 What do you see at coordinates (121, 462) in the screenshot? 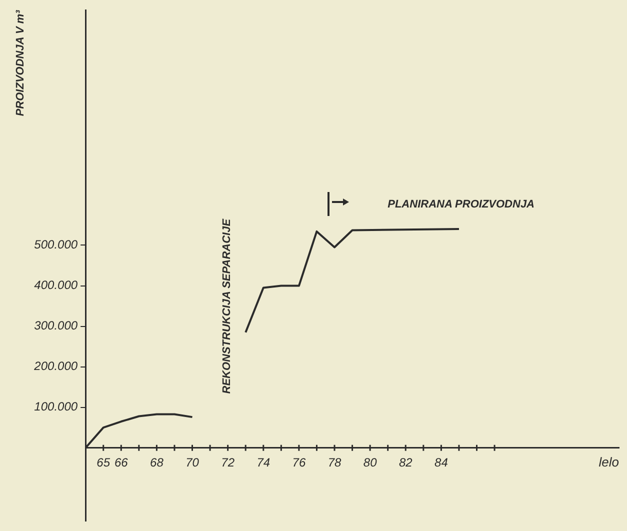
I see `x-tick-label: 66` at bounding box center [121, 462].